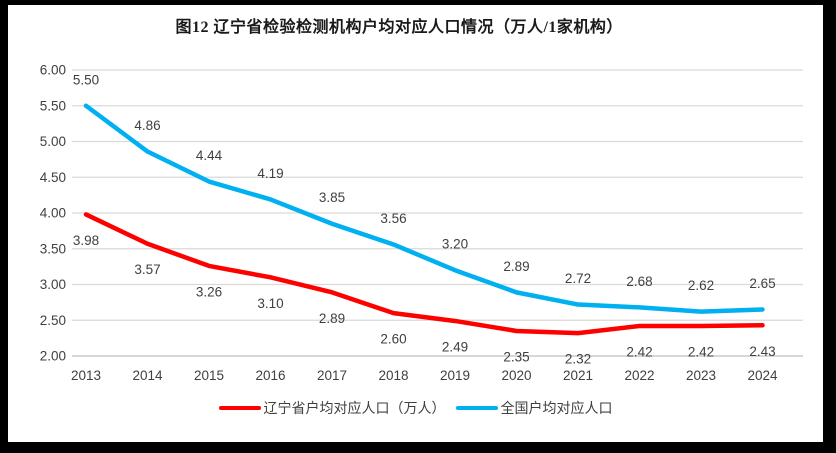  What do you see at coordinates (701, 351) in the screenshot?
I see `data-label-liaoning-2023: 2.42` at bounding box center [701, 351].